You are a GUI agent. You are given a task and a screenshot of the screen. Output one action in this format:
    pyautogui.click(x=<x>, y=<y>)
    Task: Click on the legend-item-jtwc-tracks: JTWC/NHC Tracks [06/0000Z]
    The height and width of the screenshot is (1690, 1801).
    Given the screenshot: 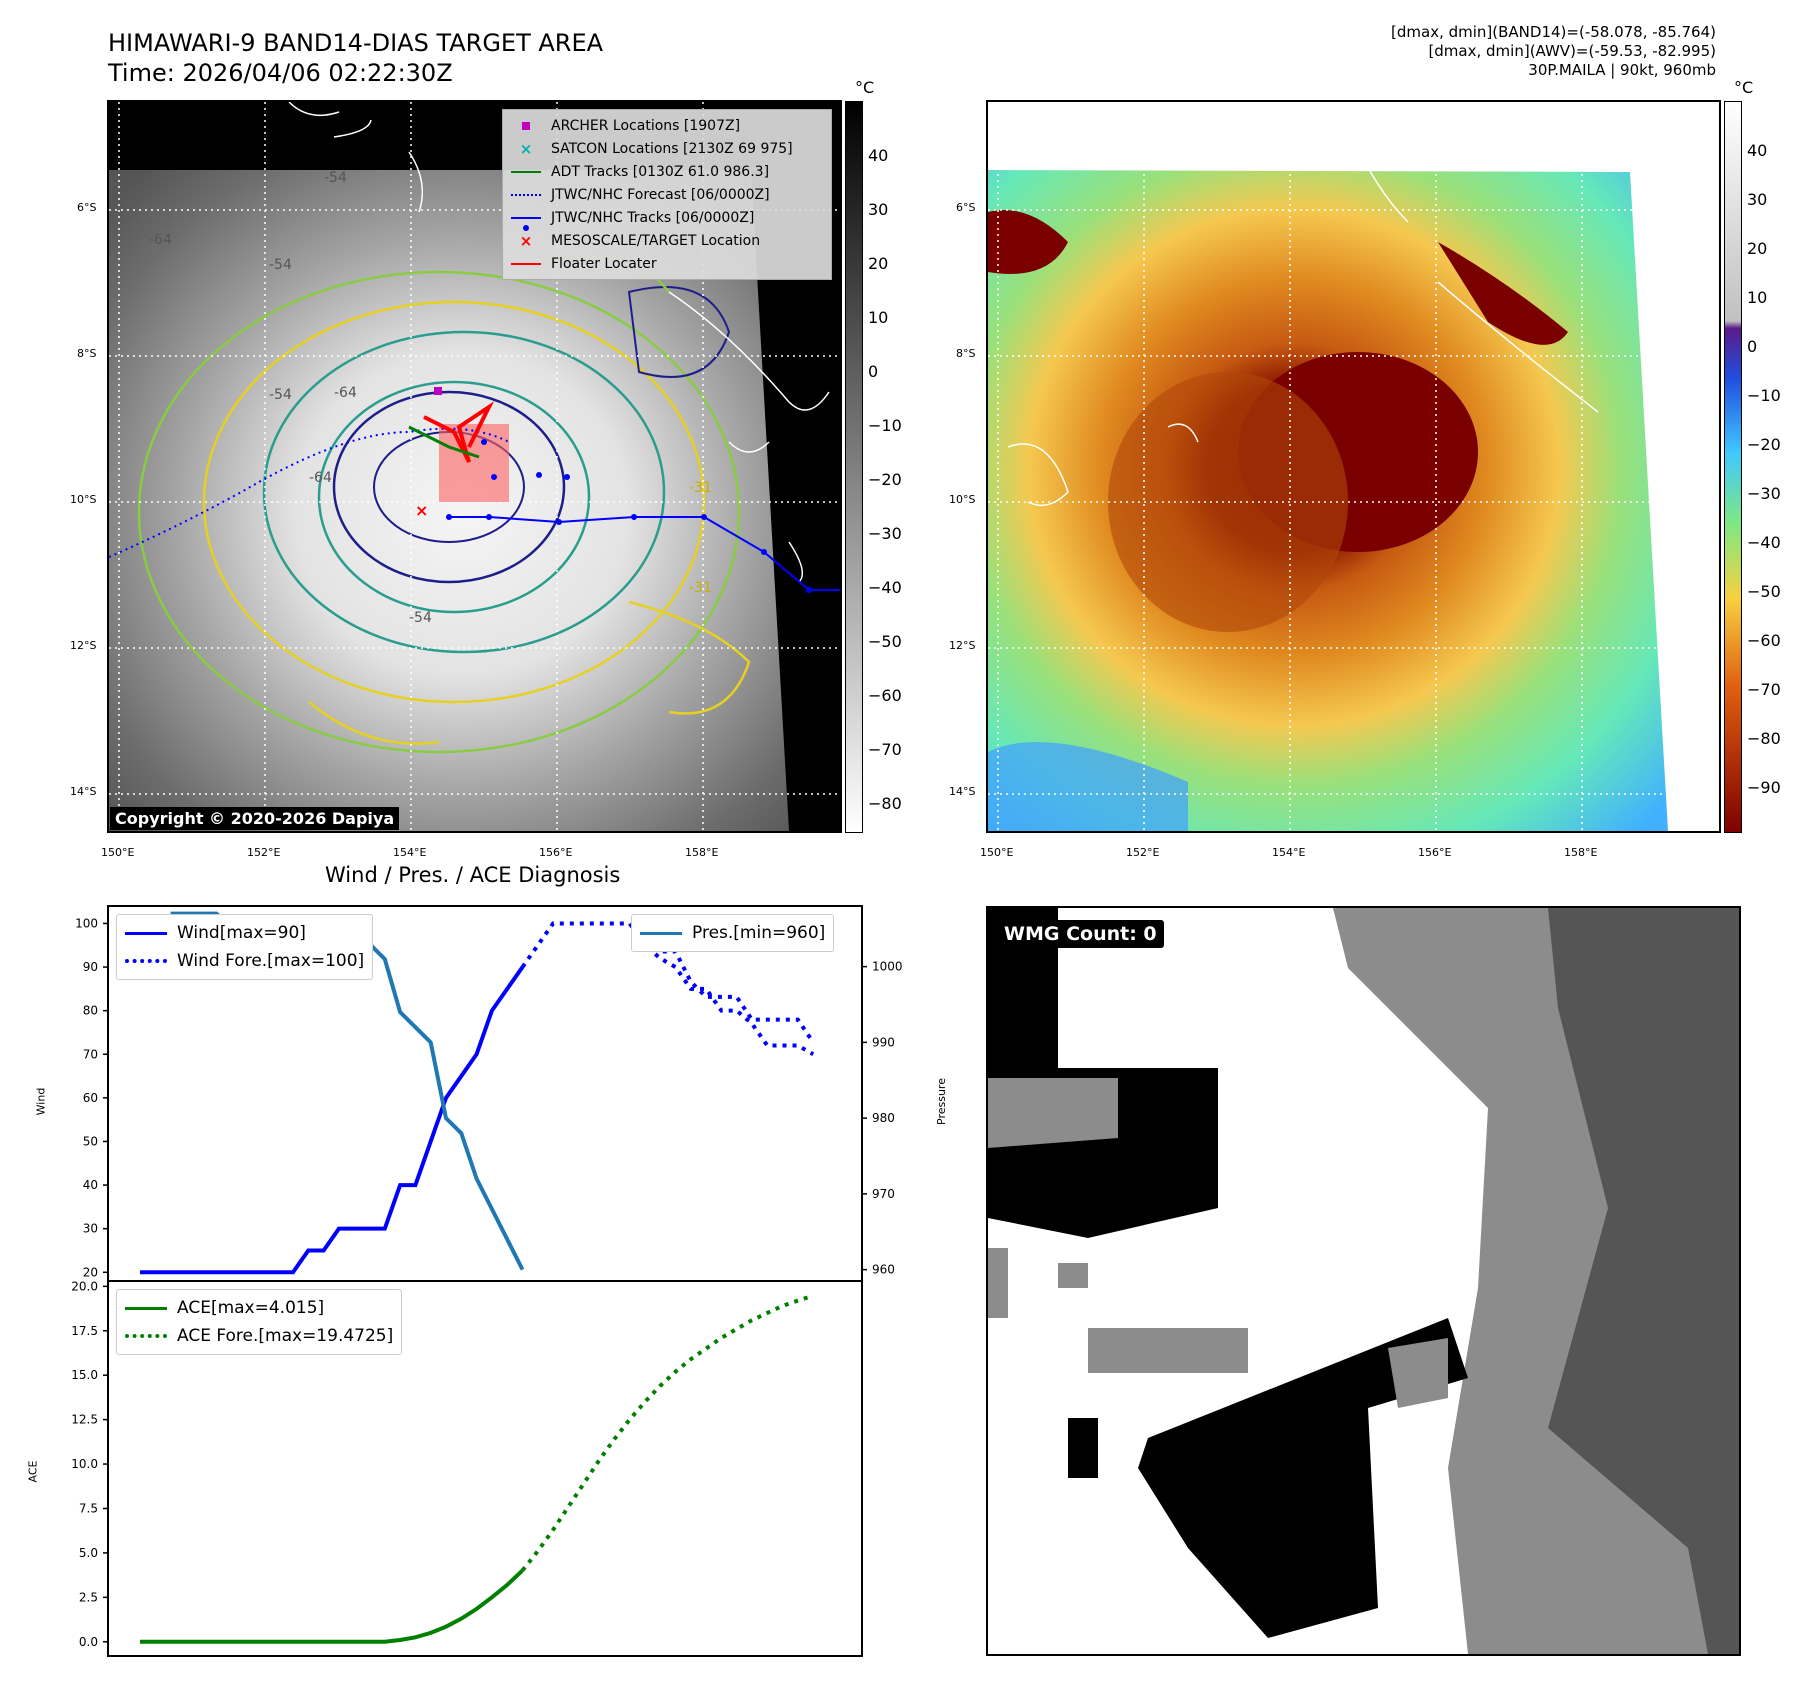 What is the action you would take?
    pyautogui.click(x=667, y=218)
    